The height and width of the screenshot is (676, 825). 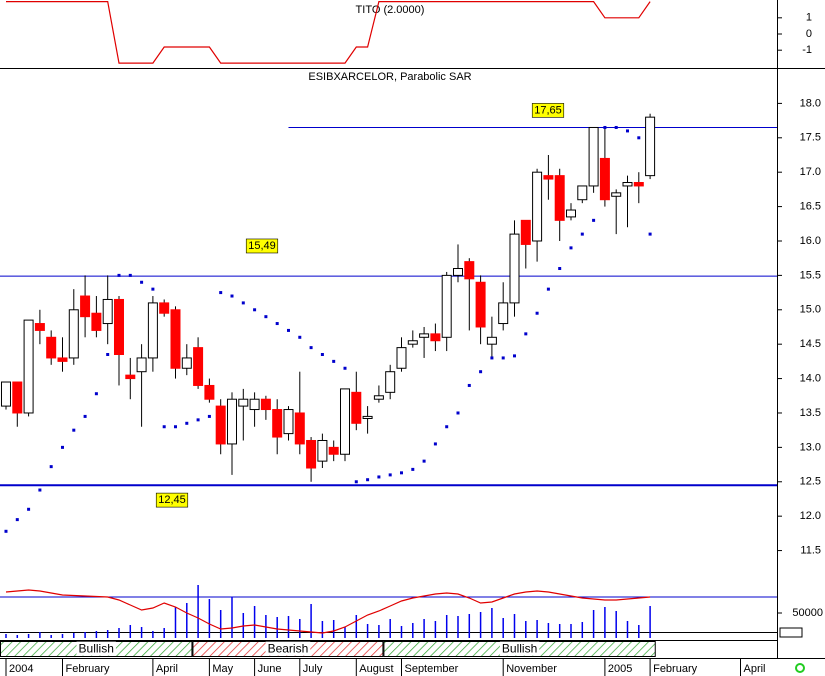 I want to click on y-tick-label: 12.0, so click(x=810, y=516).